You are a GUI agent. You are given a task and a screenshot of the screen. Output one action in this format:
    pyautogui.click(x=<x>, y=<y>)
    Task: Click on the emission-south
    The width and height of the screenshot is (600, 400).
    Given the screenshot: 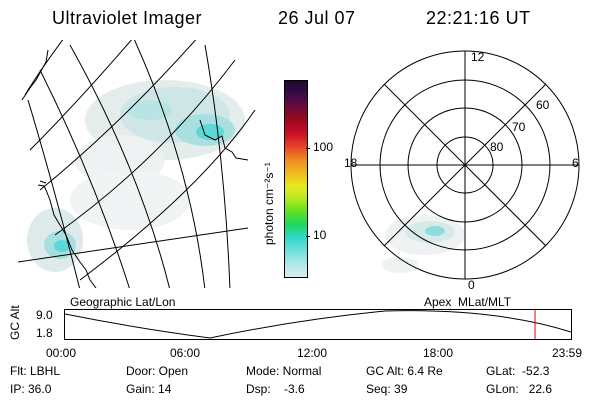 What is the action you would take?
    pyautogui.click(x=55, y=240)
    